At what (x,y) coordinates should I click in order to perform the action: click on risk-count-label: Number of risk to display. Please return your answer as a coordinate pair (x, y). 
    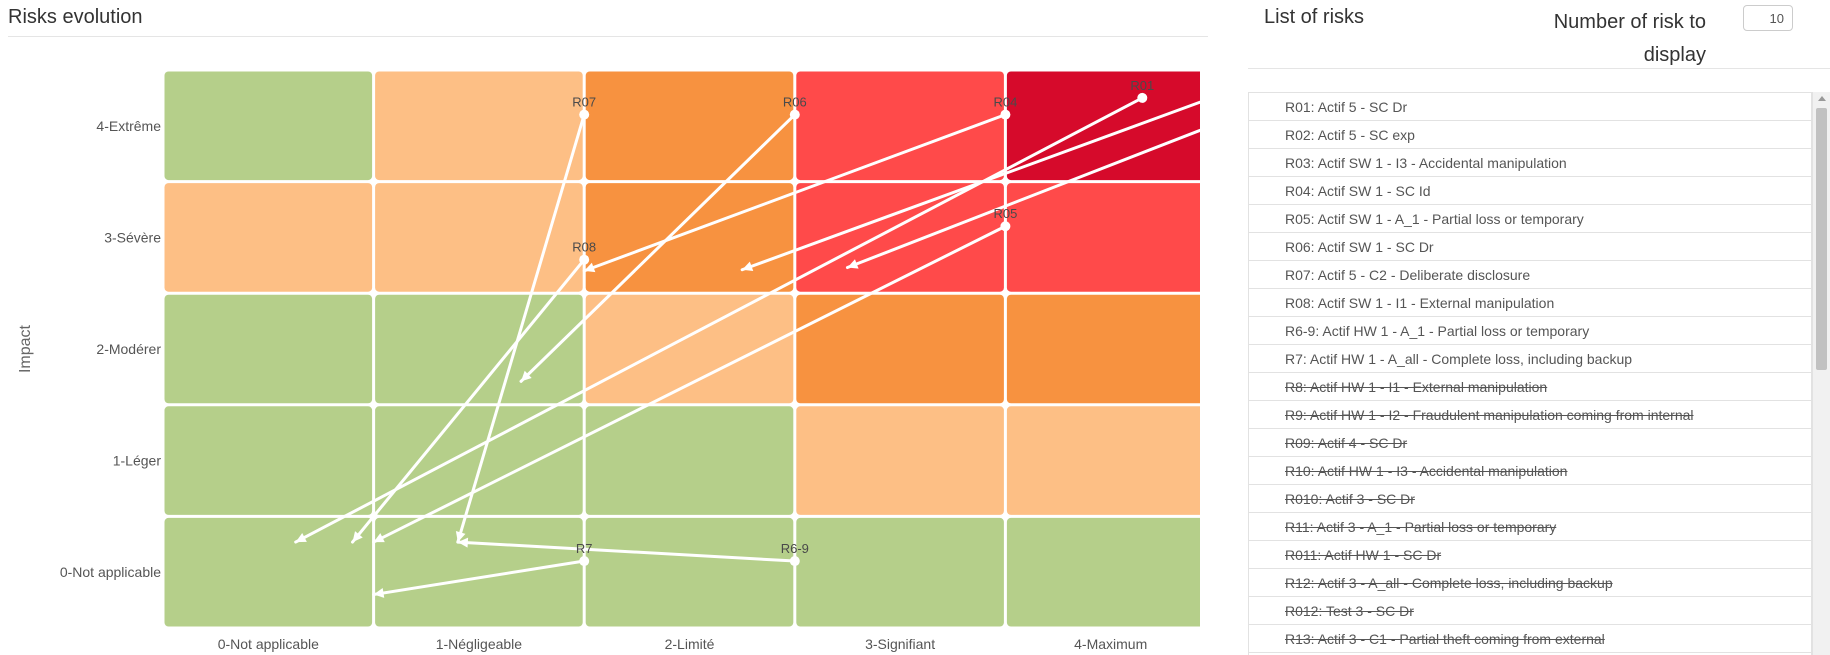
    Looking at the image, I should click on (1629, 38).